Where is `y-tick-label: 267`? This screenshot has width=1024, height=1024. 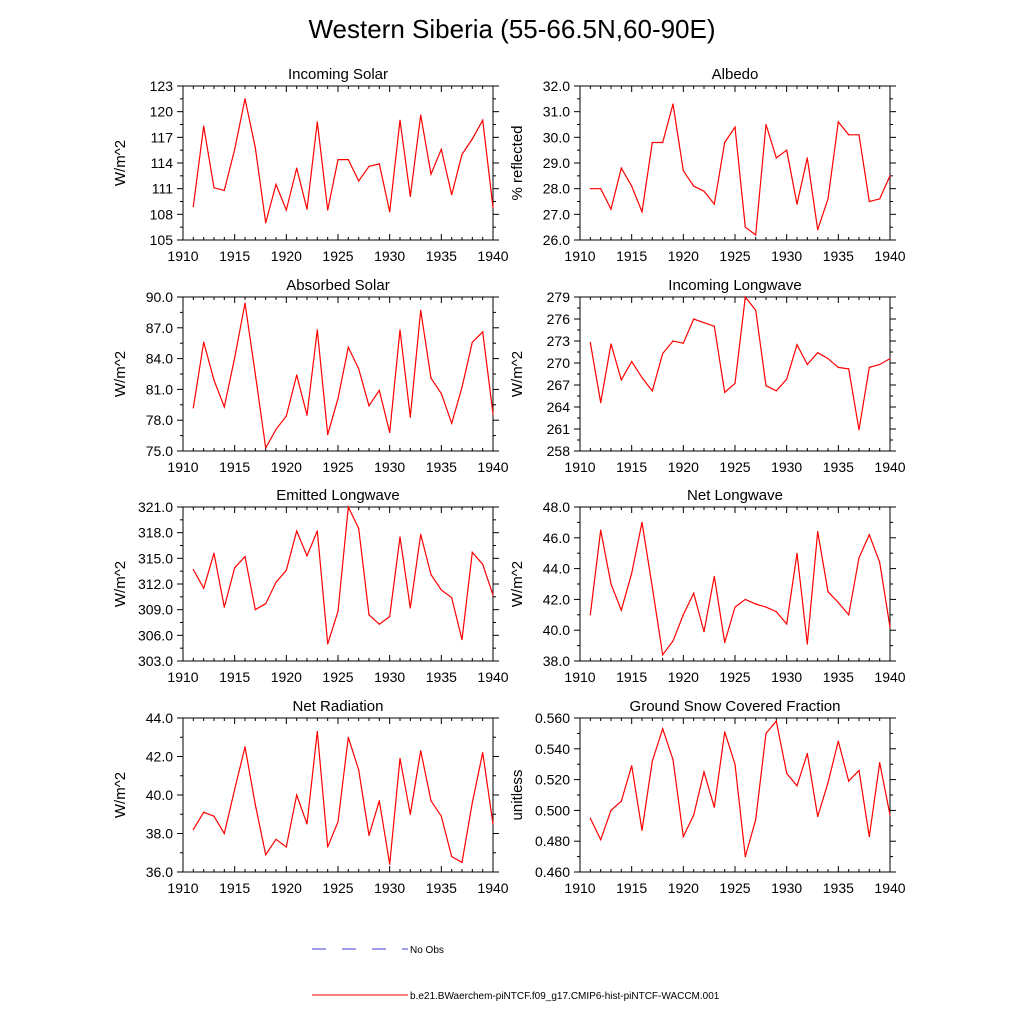 y-tick-label: 267 is located at coordinates (559, 385).